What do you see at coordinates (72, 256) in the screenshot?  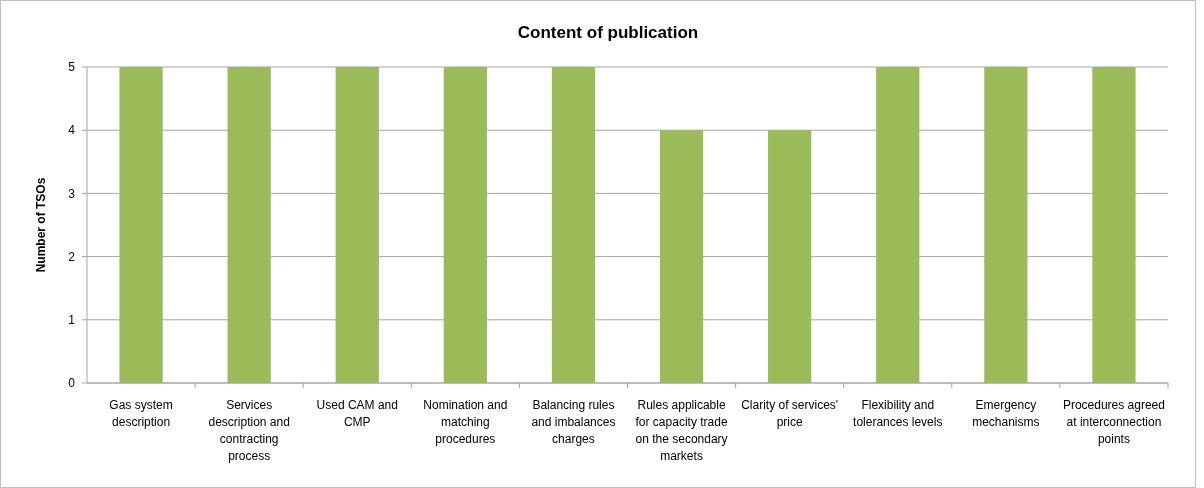 I see `y-tick-label: 2` at bounding box center [72, 256].